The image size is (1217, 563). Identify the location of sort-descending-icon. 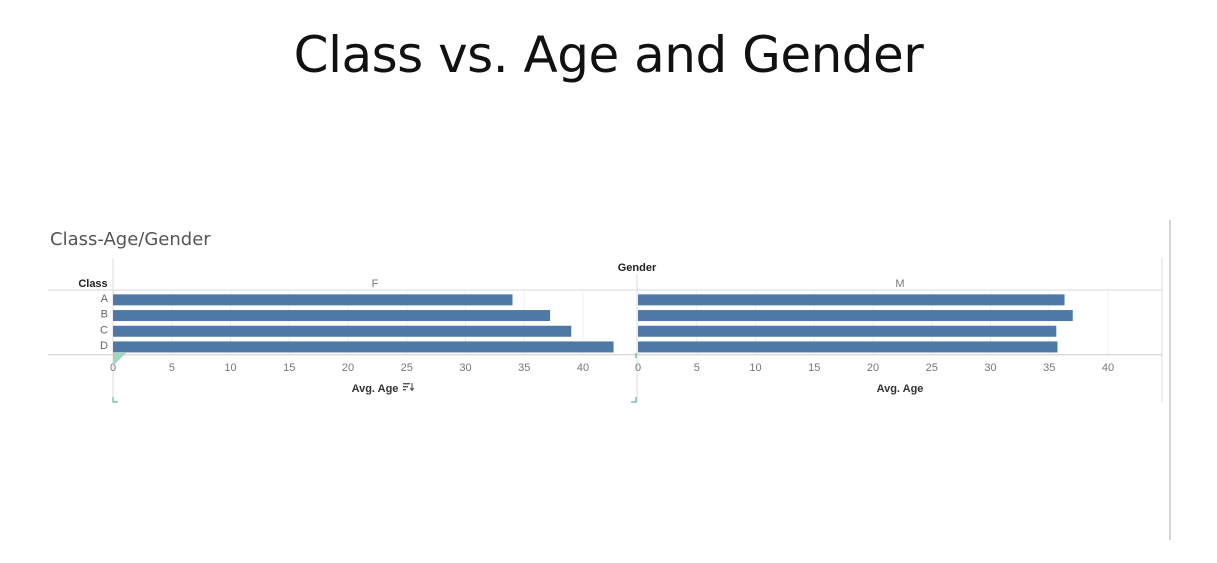
(409, 387).